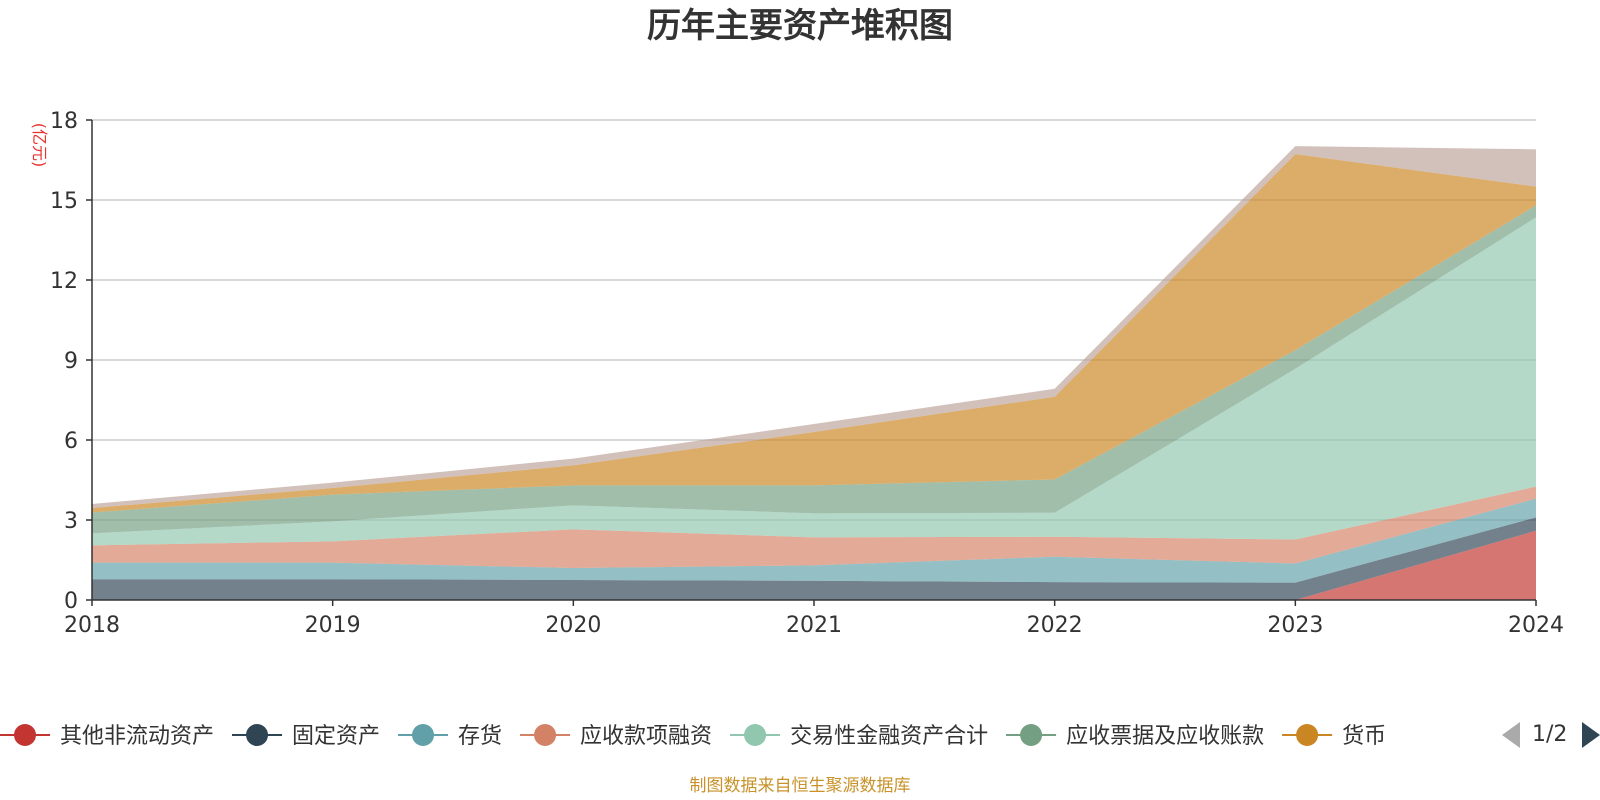 Image resolution: width=1600 pixels, height=800 pixels. I want to click on legend: 其他非流动资产 固定资产 存货 应收款项融资 交易性金融资产合计 应收票据及应收账款 货币, so click(693, 736).